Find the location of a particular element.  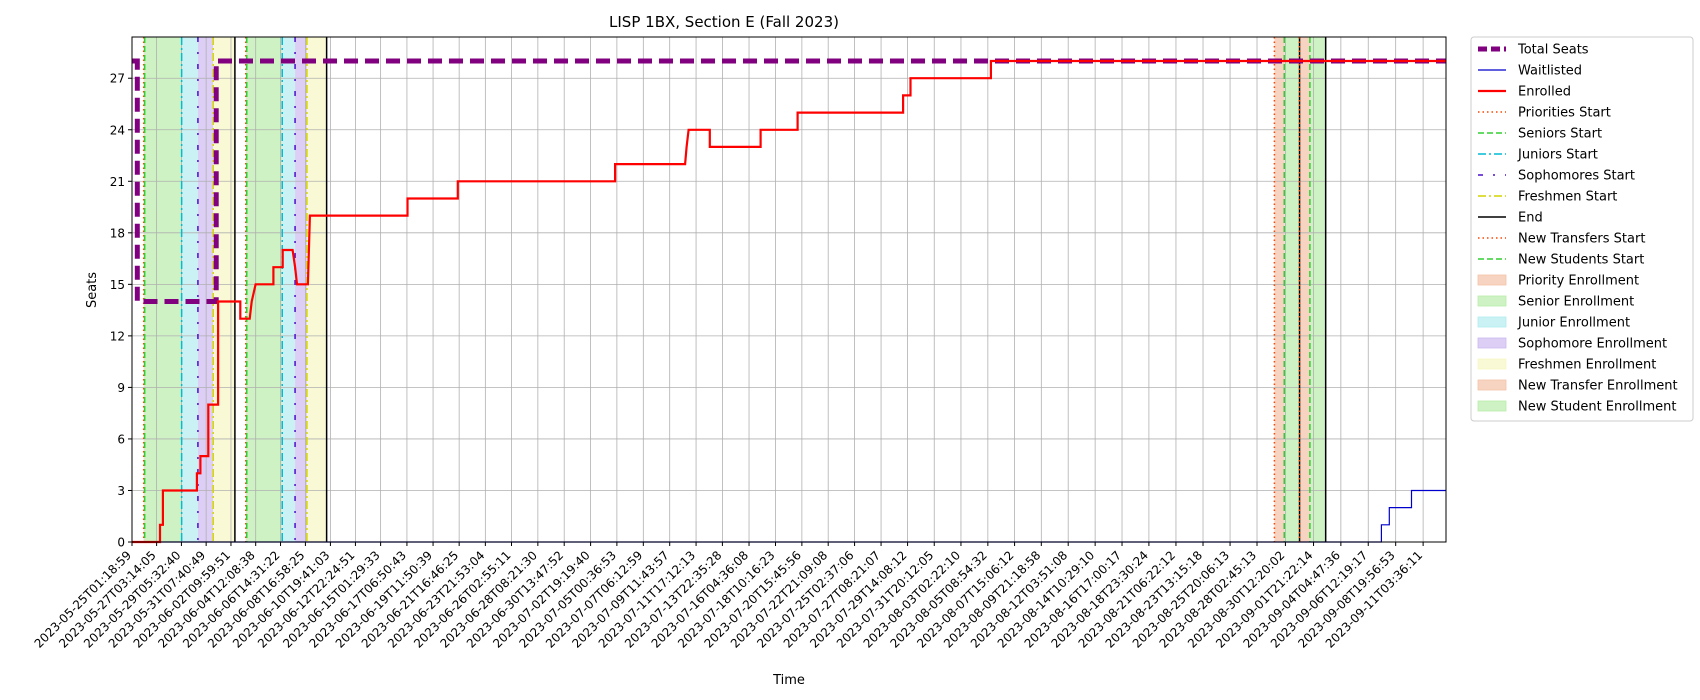

legend-label: Sophomore Enrollment is located at coordinates (1592, 344).